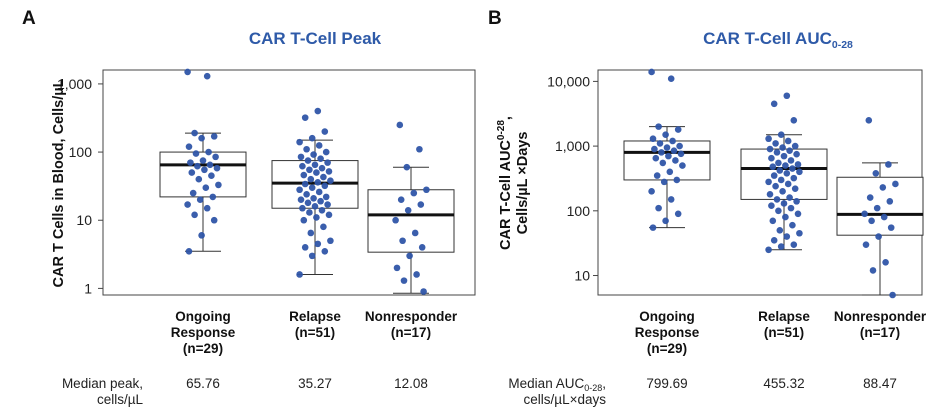  I want to click on median-row-label-subscript: 0-28, so click(593, 388).